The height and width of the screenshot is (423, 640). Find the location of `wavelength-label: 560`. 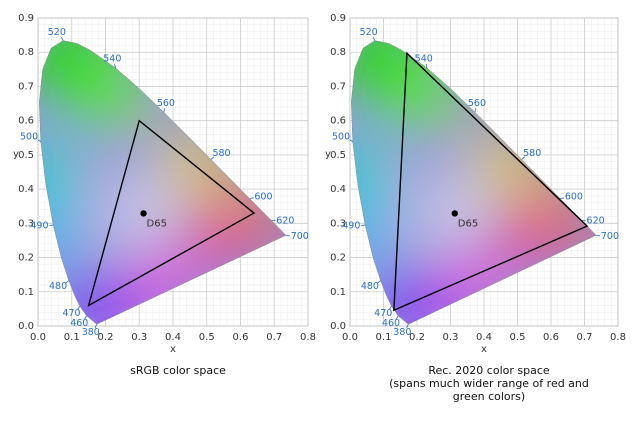

wavelength-label: 560 is located at coordinates (477, 103).